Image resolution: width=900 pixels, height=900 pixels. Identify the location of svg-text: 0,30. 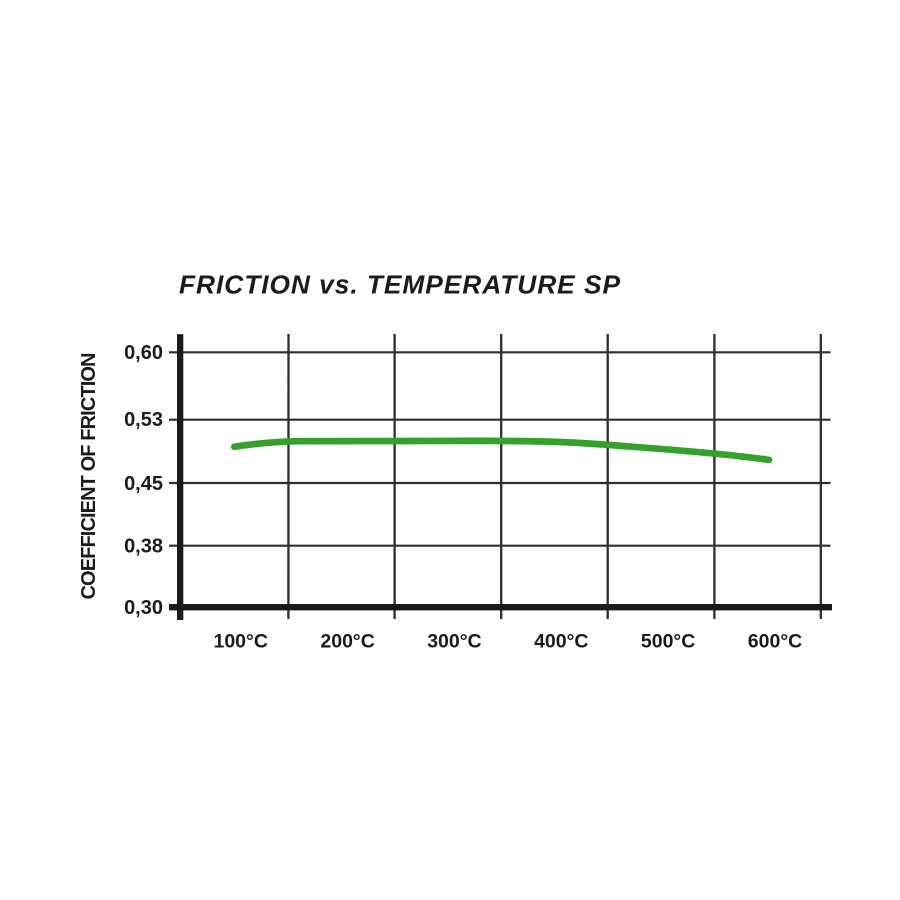
(143, 608).